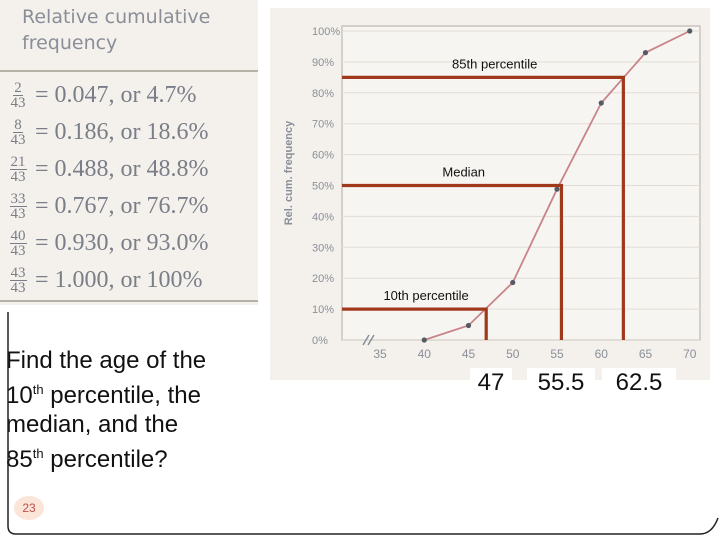  Describe the element at coordinates (646, 354) in the screenshot. I see `x-tick-label: 65` at that location.